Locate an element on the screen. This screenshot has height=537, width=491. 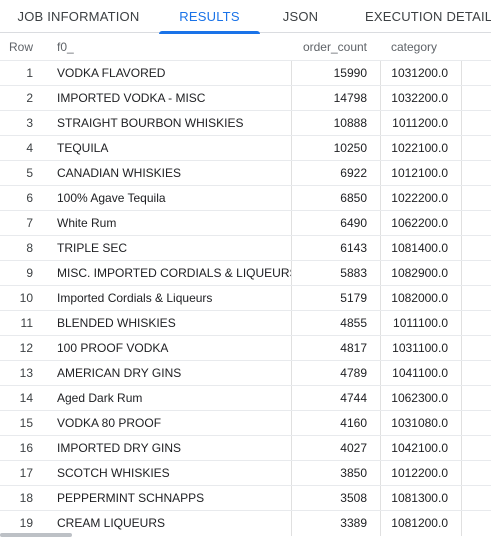
cell-category: 1081300.0 is located at coordinates (421, 498).